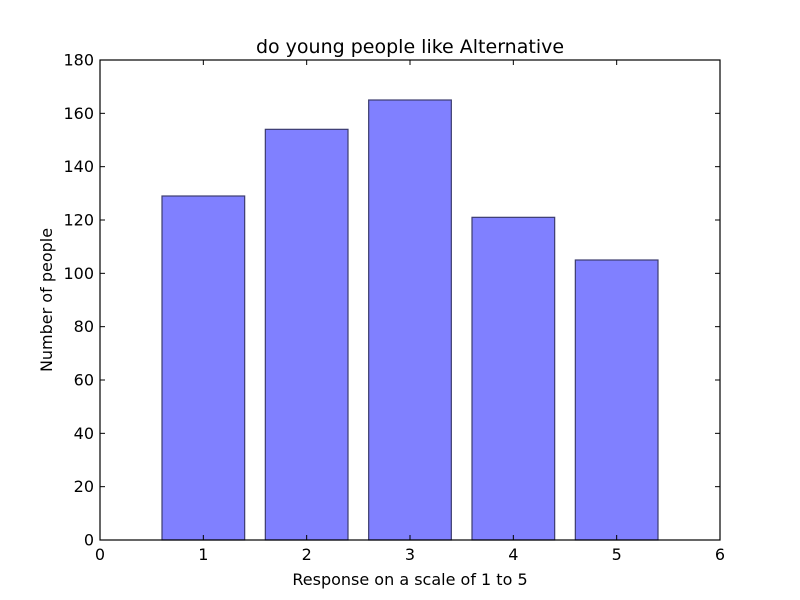  Describe the element at coordinates (307, 554) in the screenshot. I see `x-tick-label: 2` at that location.